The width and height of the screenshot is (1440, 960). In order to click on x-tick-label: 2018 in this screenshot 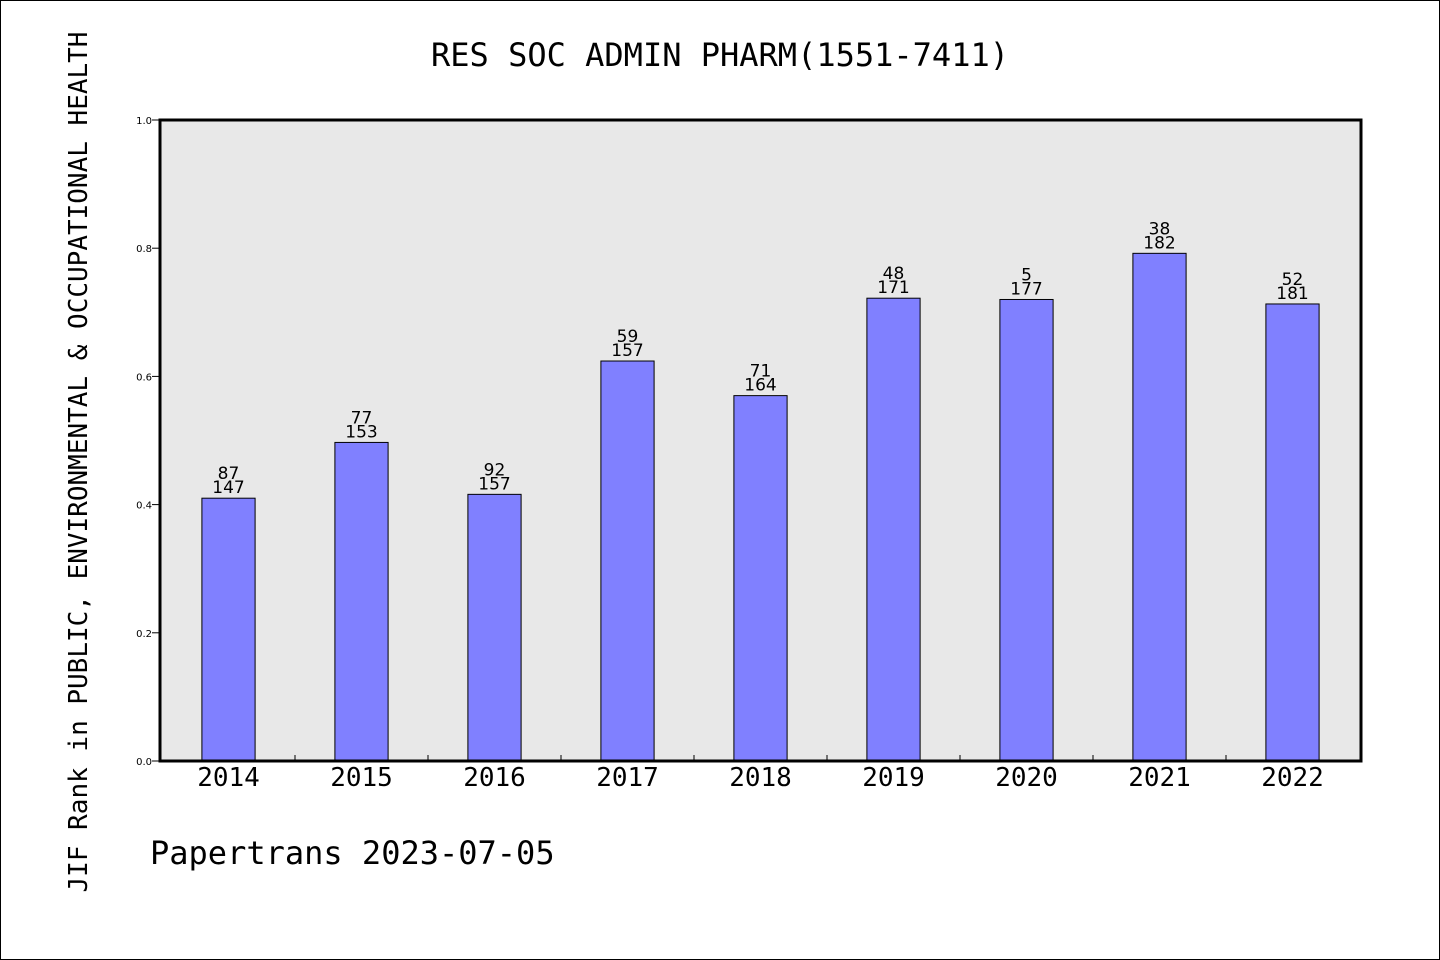, I will do `click(760, 778)`.